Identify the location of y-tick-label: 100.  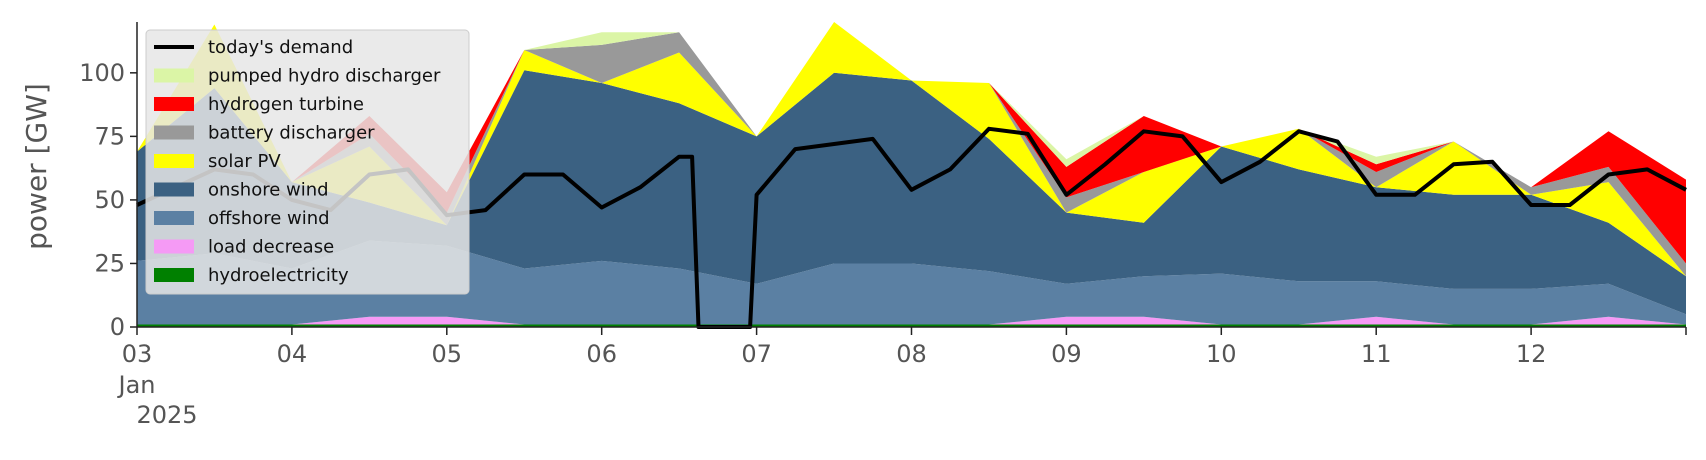
(102, 73).